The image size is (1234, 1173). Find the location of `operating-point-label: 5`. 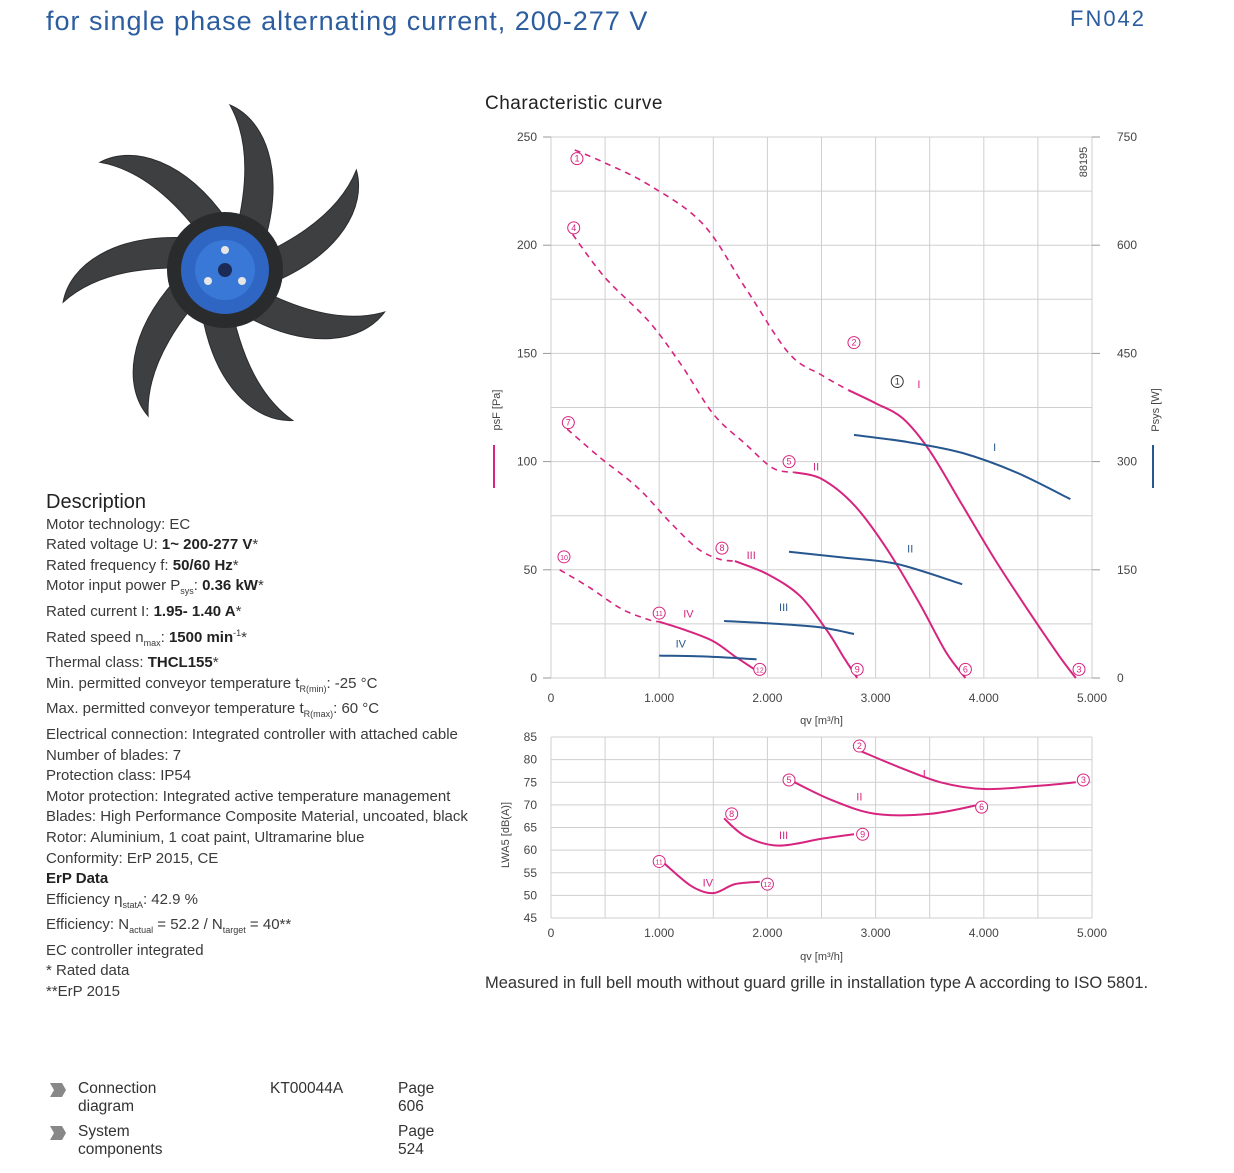

operating-point-label: 5 is located at coordinates (789, 780).